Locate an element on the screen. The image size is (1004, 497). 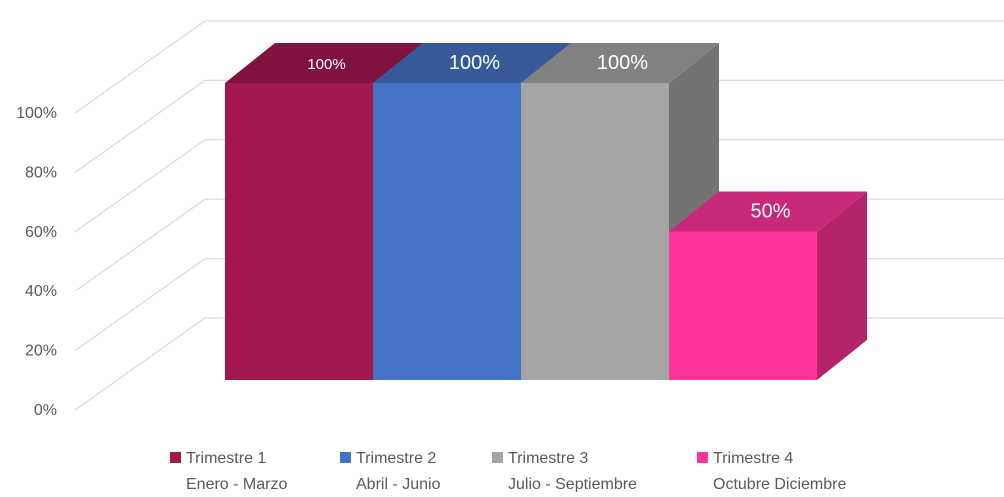
y-tick-label: 40% is located at coordinates (41, 291).